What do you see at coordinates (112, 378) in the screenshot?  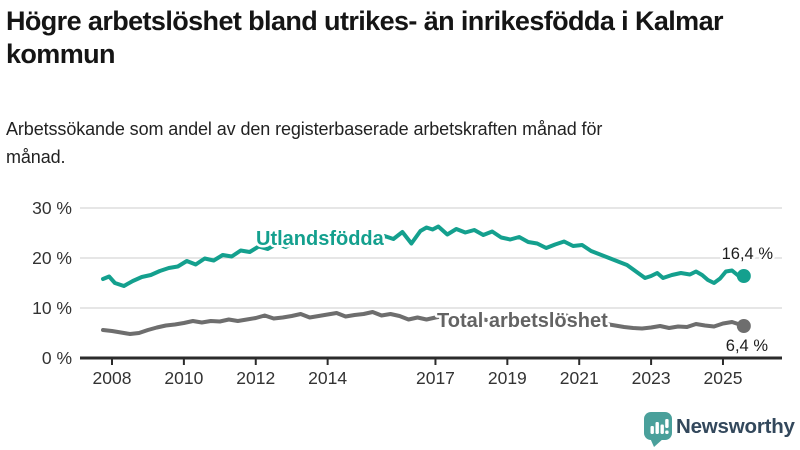 I see `x-tick-label: 2008` at bounding box center [112, 378].